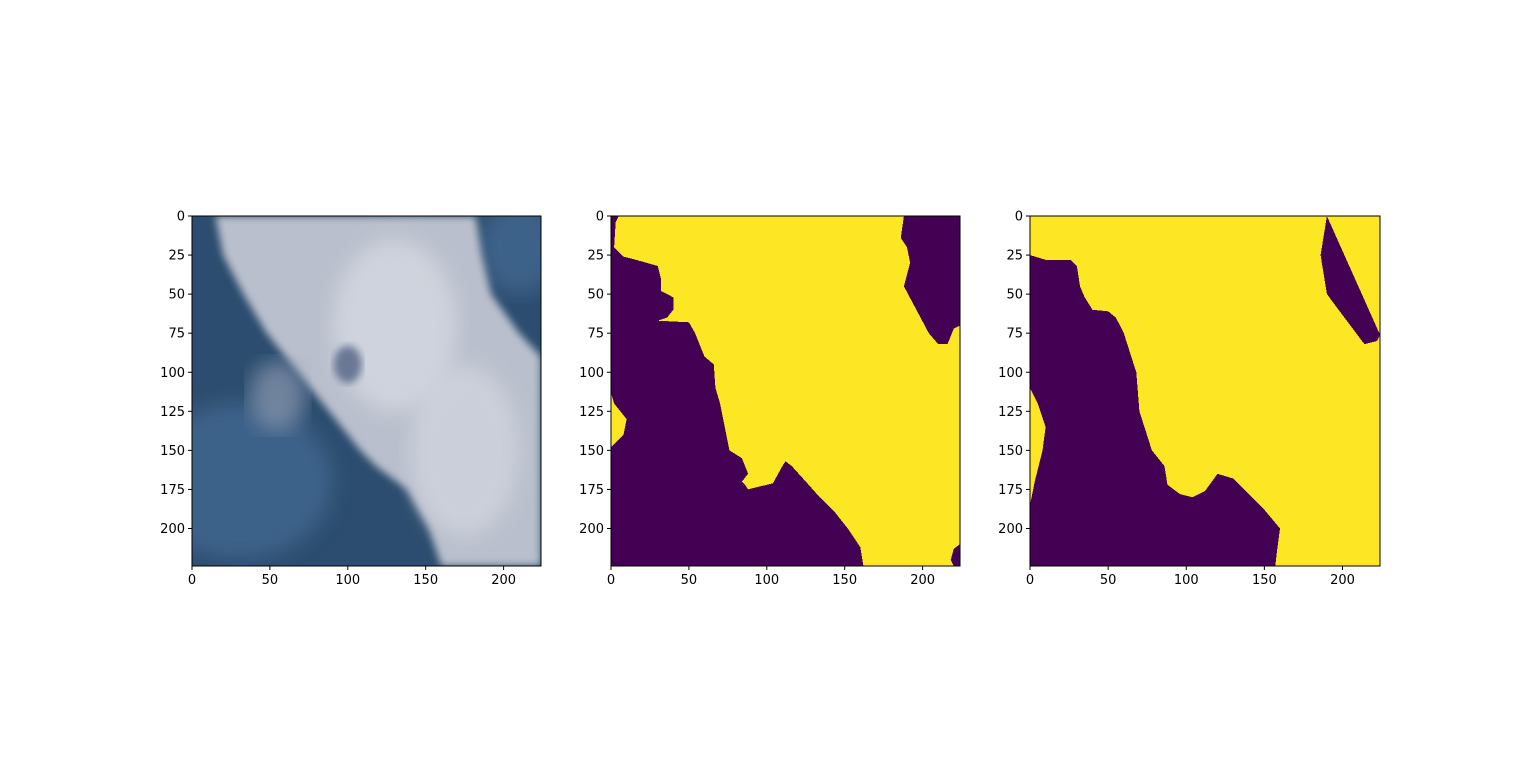  I want to click on panel-3-image, so click(1205, 391).